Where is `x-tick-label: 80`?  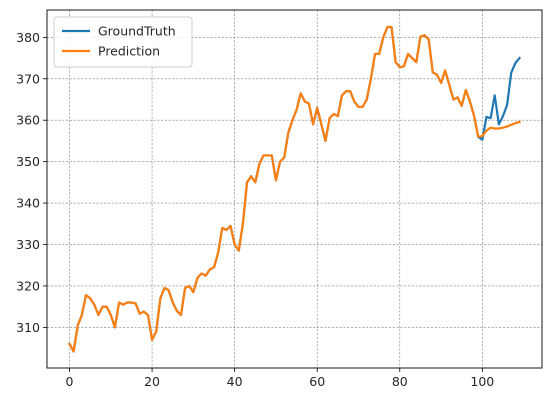 x-tick-label: 80 is located at coordinates (400, 381).